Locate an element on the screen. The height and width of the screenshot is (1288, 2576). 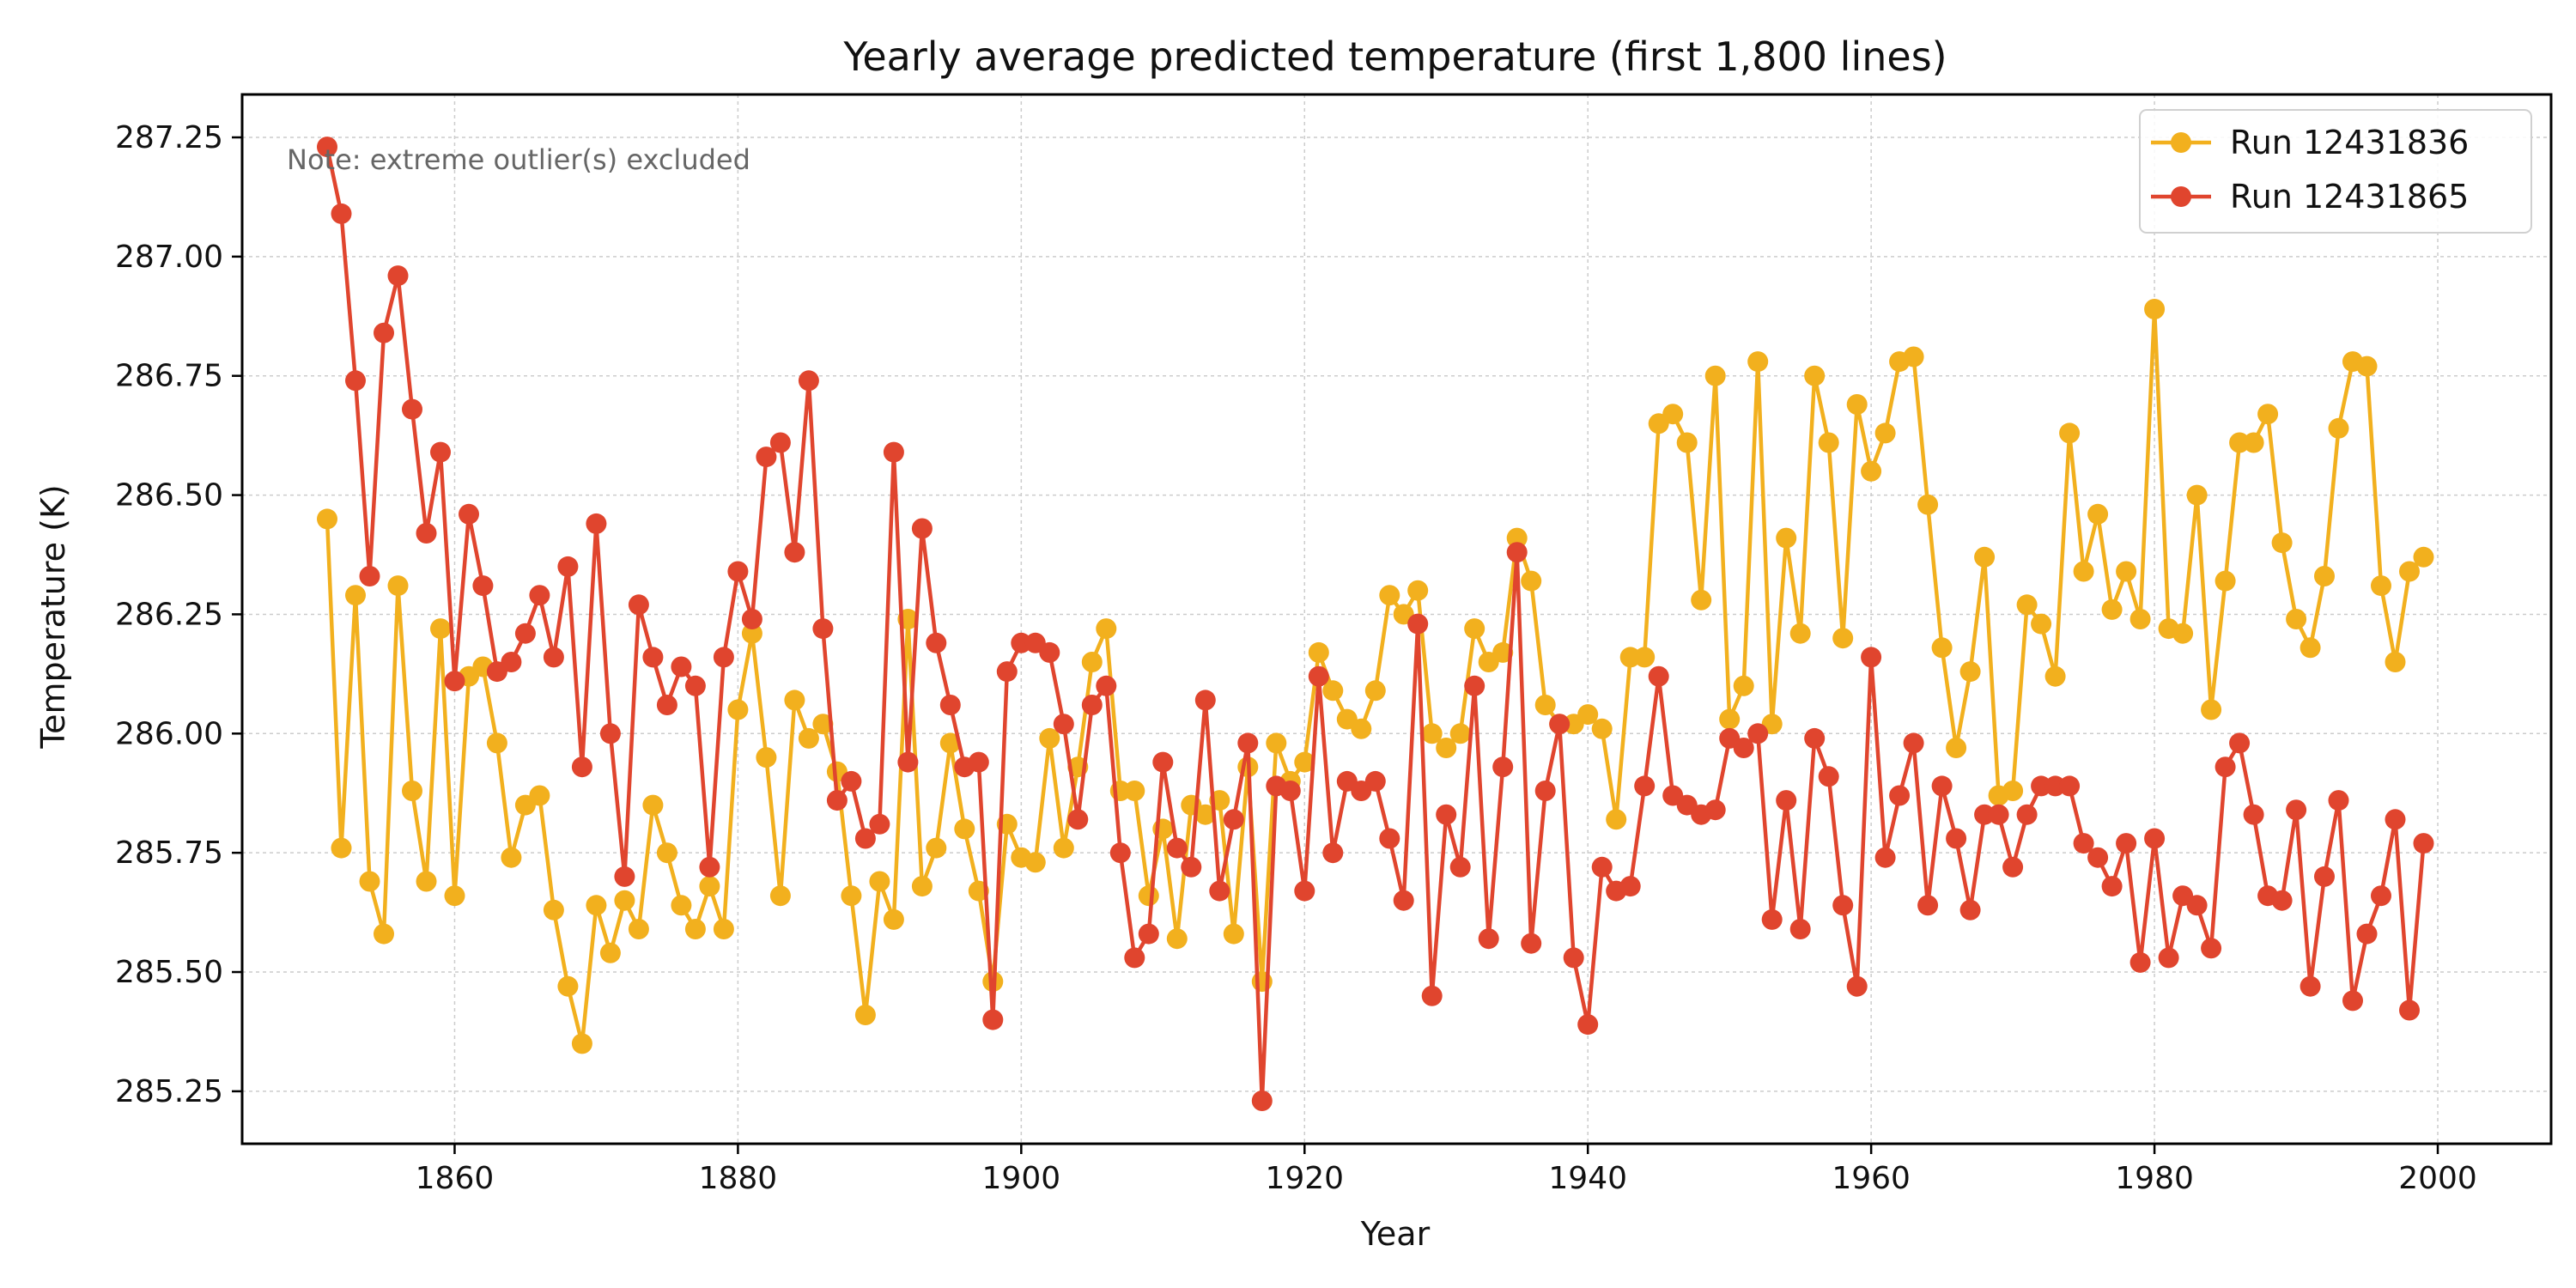
y-tick-label: 285.25 is located at coordinates (169, 1091).